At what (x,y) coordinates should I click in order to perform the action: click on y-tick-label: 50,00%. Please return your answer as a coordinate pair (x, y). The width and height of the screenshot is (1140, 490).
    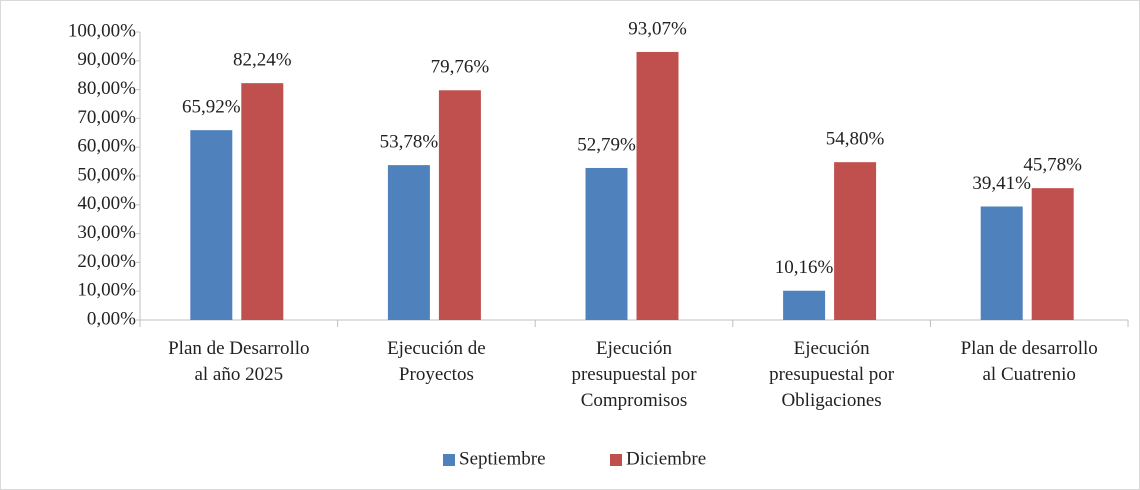
    Looking at the image, I should click on (106, 174).